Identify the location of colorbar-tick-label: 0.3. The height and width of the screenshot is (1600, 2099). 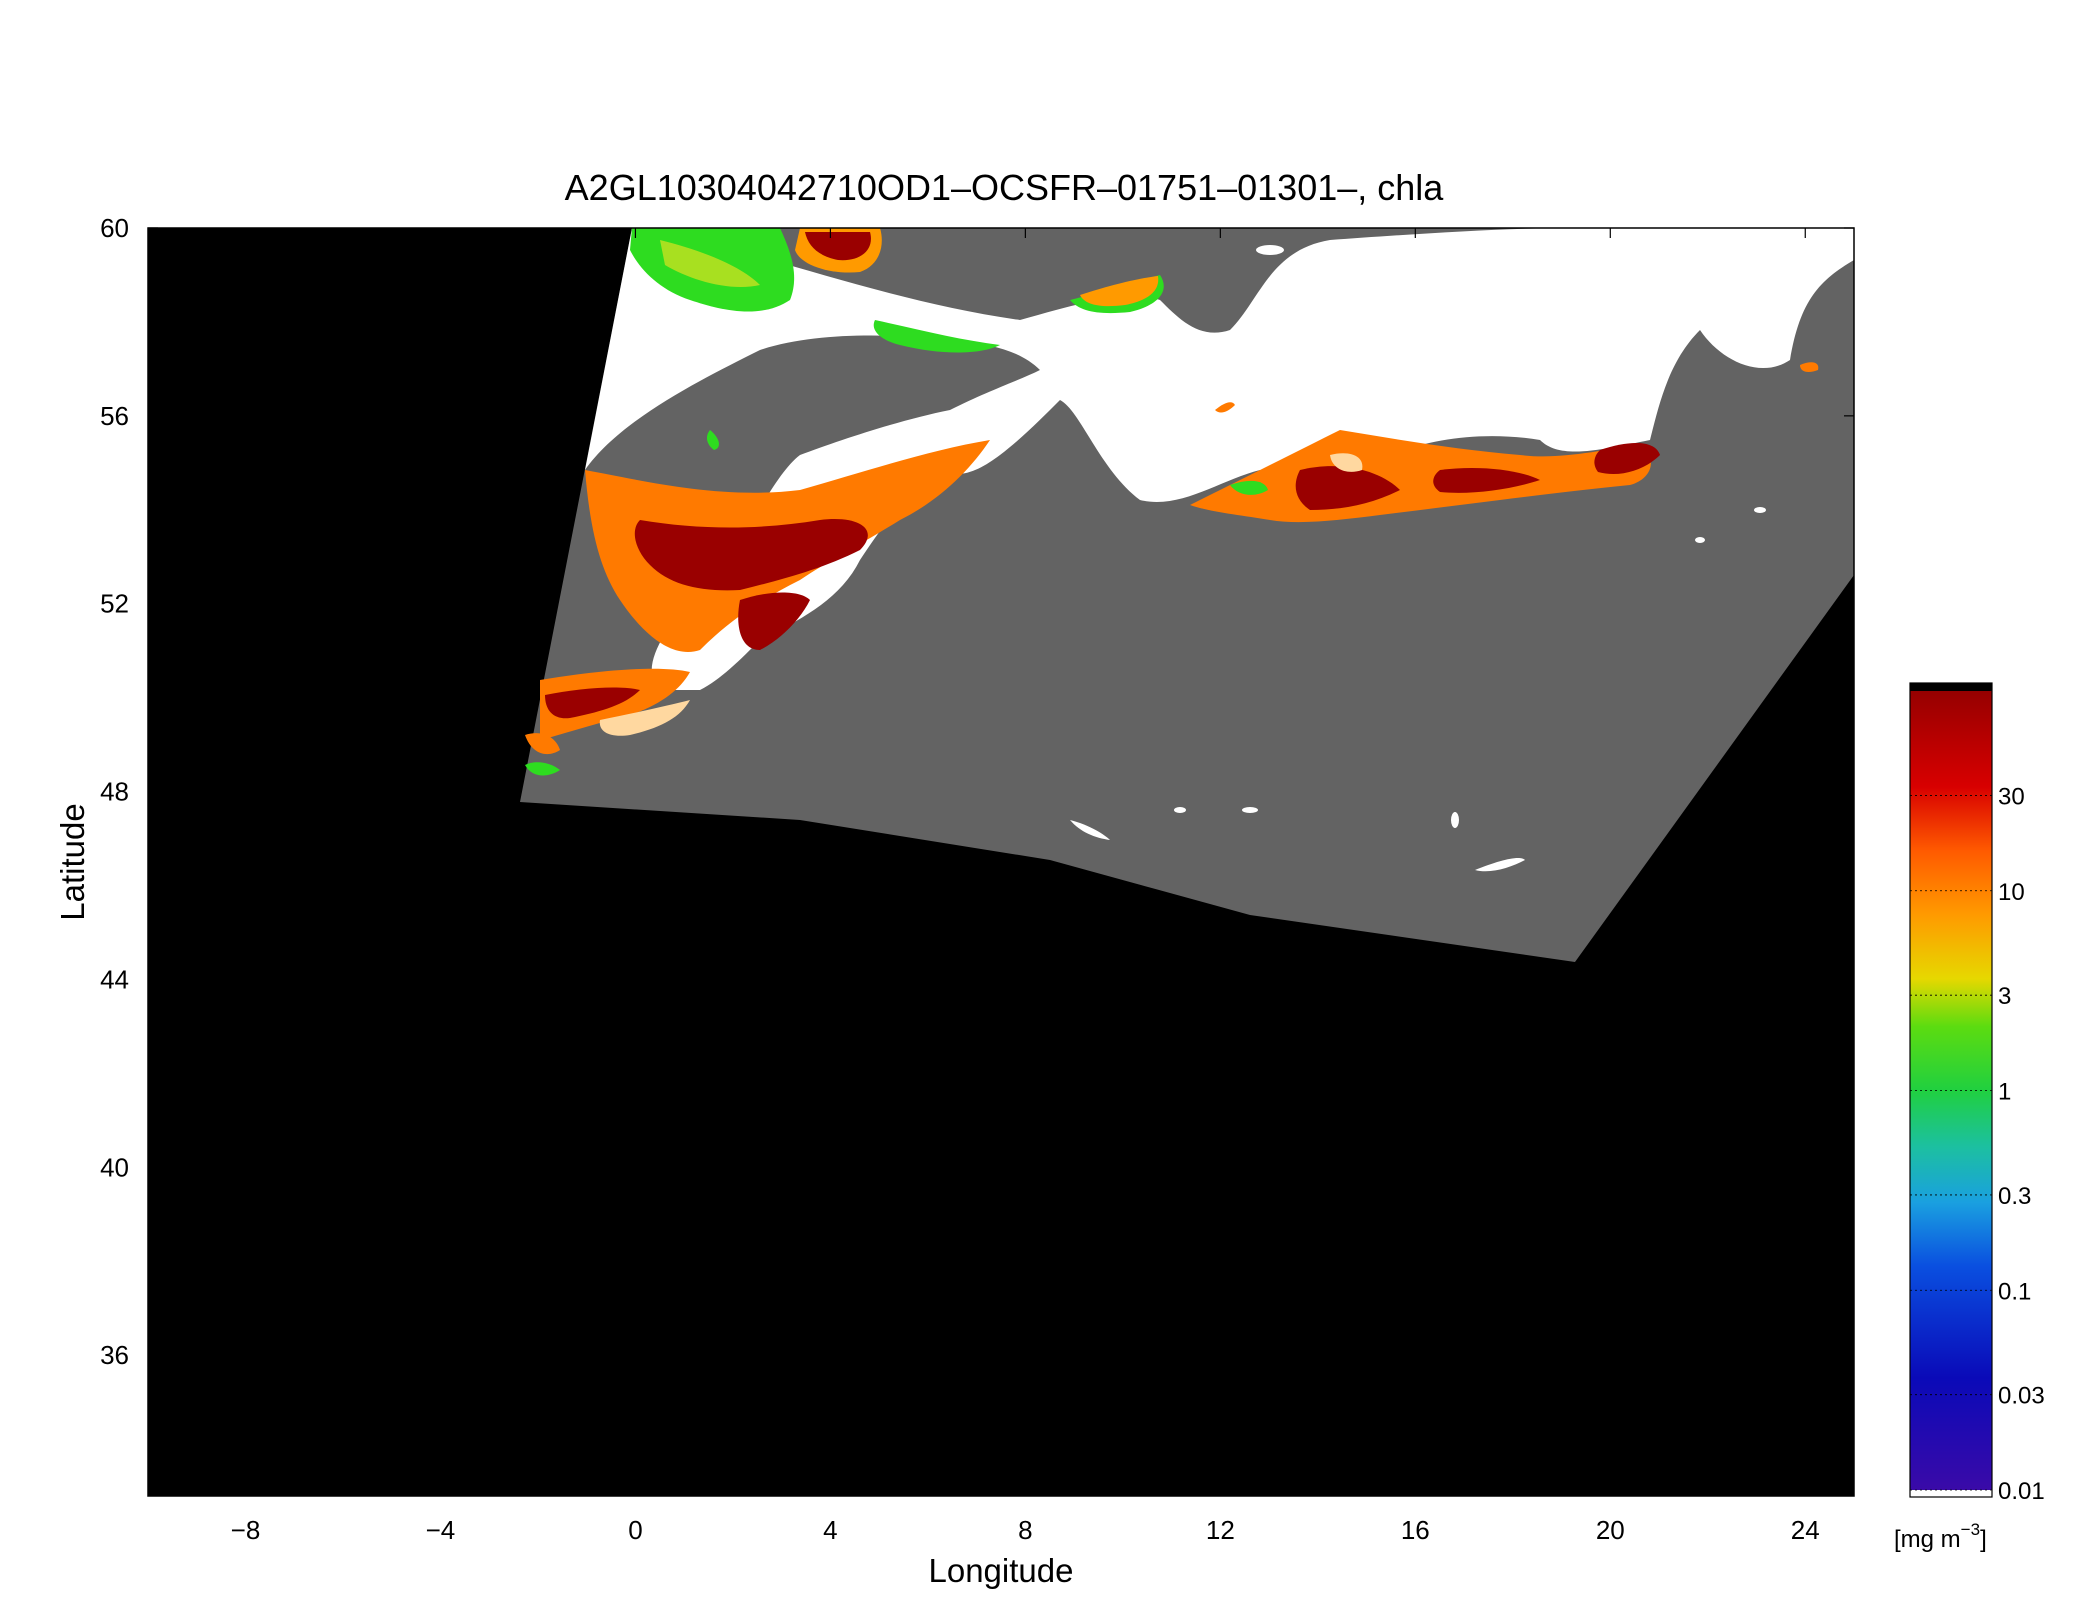
(2014, 1196).